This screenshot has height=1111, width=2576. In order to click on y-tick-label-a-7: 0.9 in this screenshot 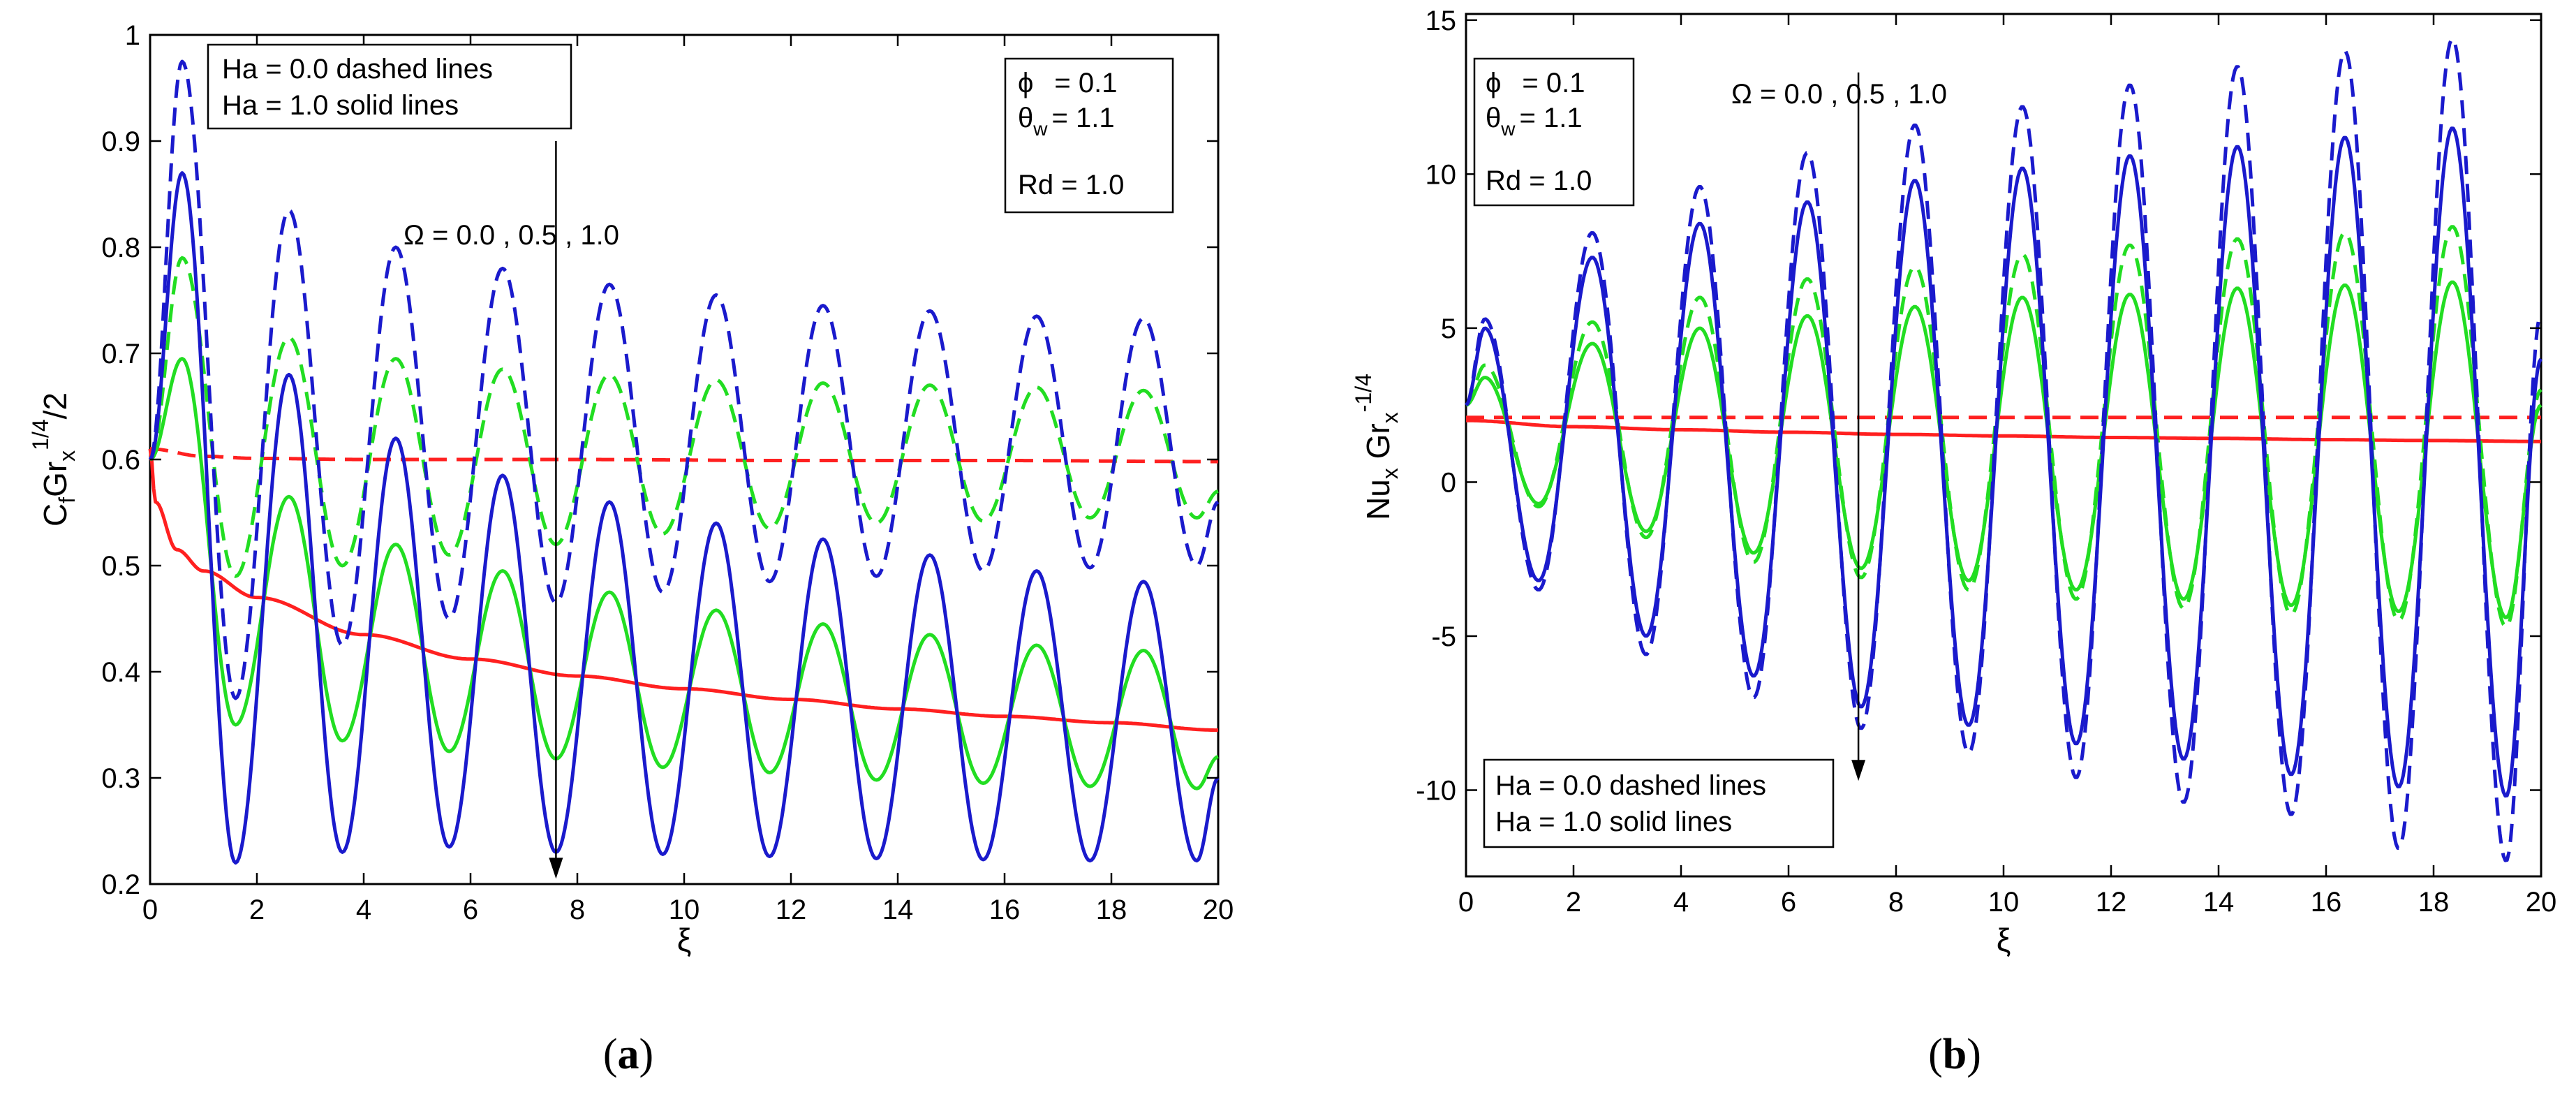, I will do `click(120, 141)`.